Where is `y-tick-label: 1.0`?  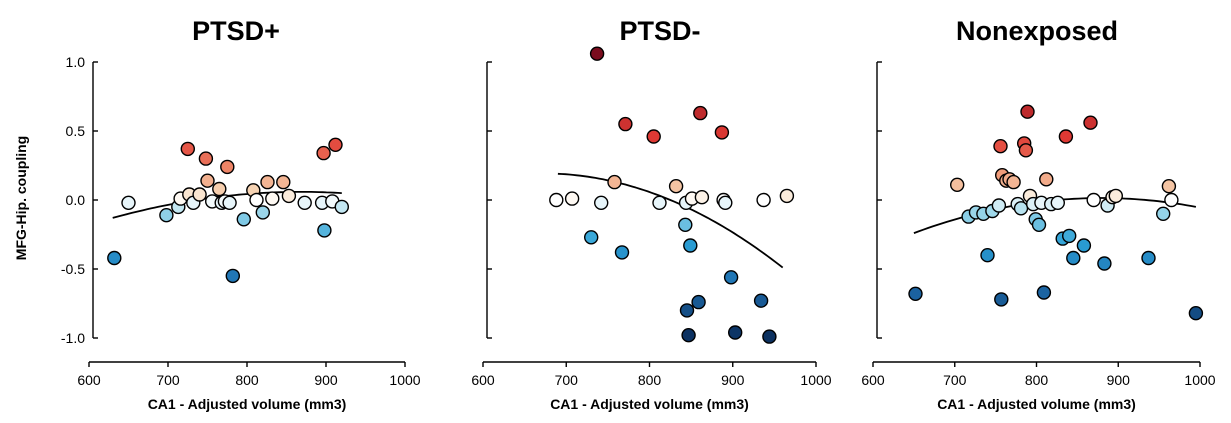 y-tick-label: 1.0 is located at coordinates (76, 62).